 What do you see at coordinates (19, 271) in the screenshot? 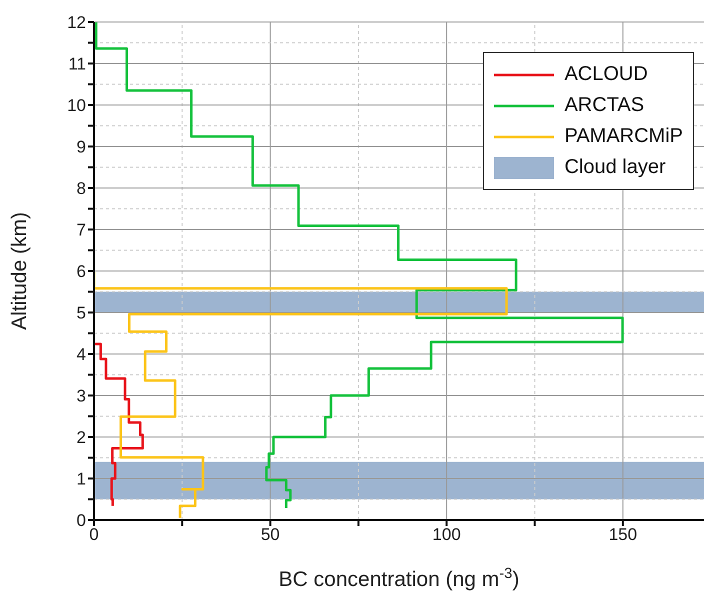
I see `y-axis-title: Altitude (km)` at bounding box center [19, 271].